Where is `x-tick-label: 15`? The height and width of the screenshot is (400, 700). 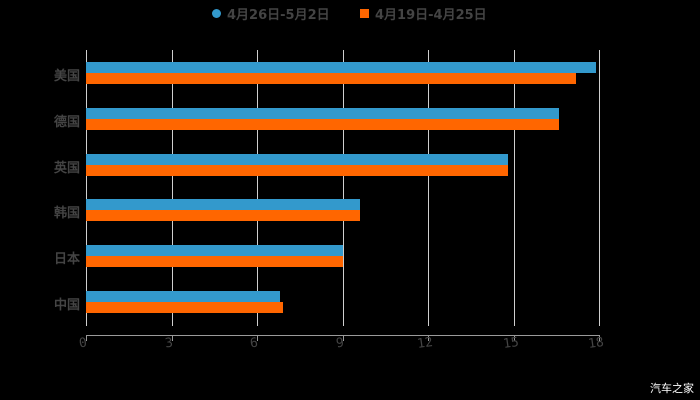
x-tick-label: 15 is located at coordinates (511, 343).